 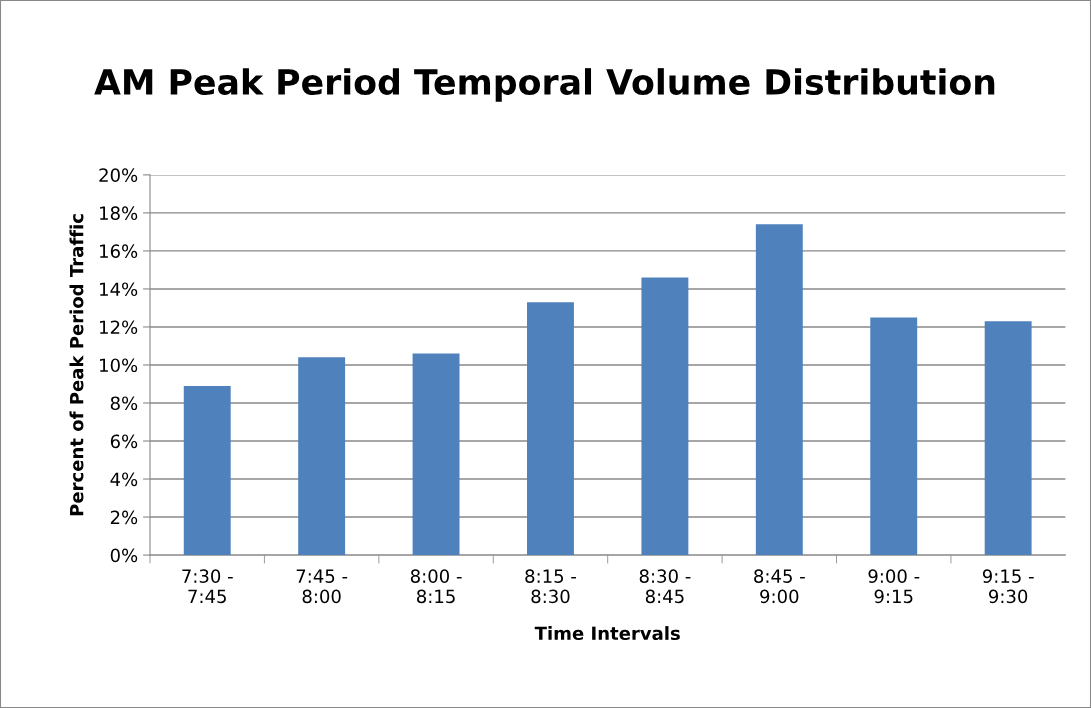 What do you see at coordinates (124, 555) in the screenshot?
I see `y-tick-label: 0%` at bounding box center [124, 555].